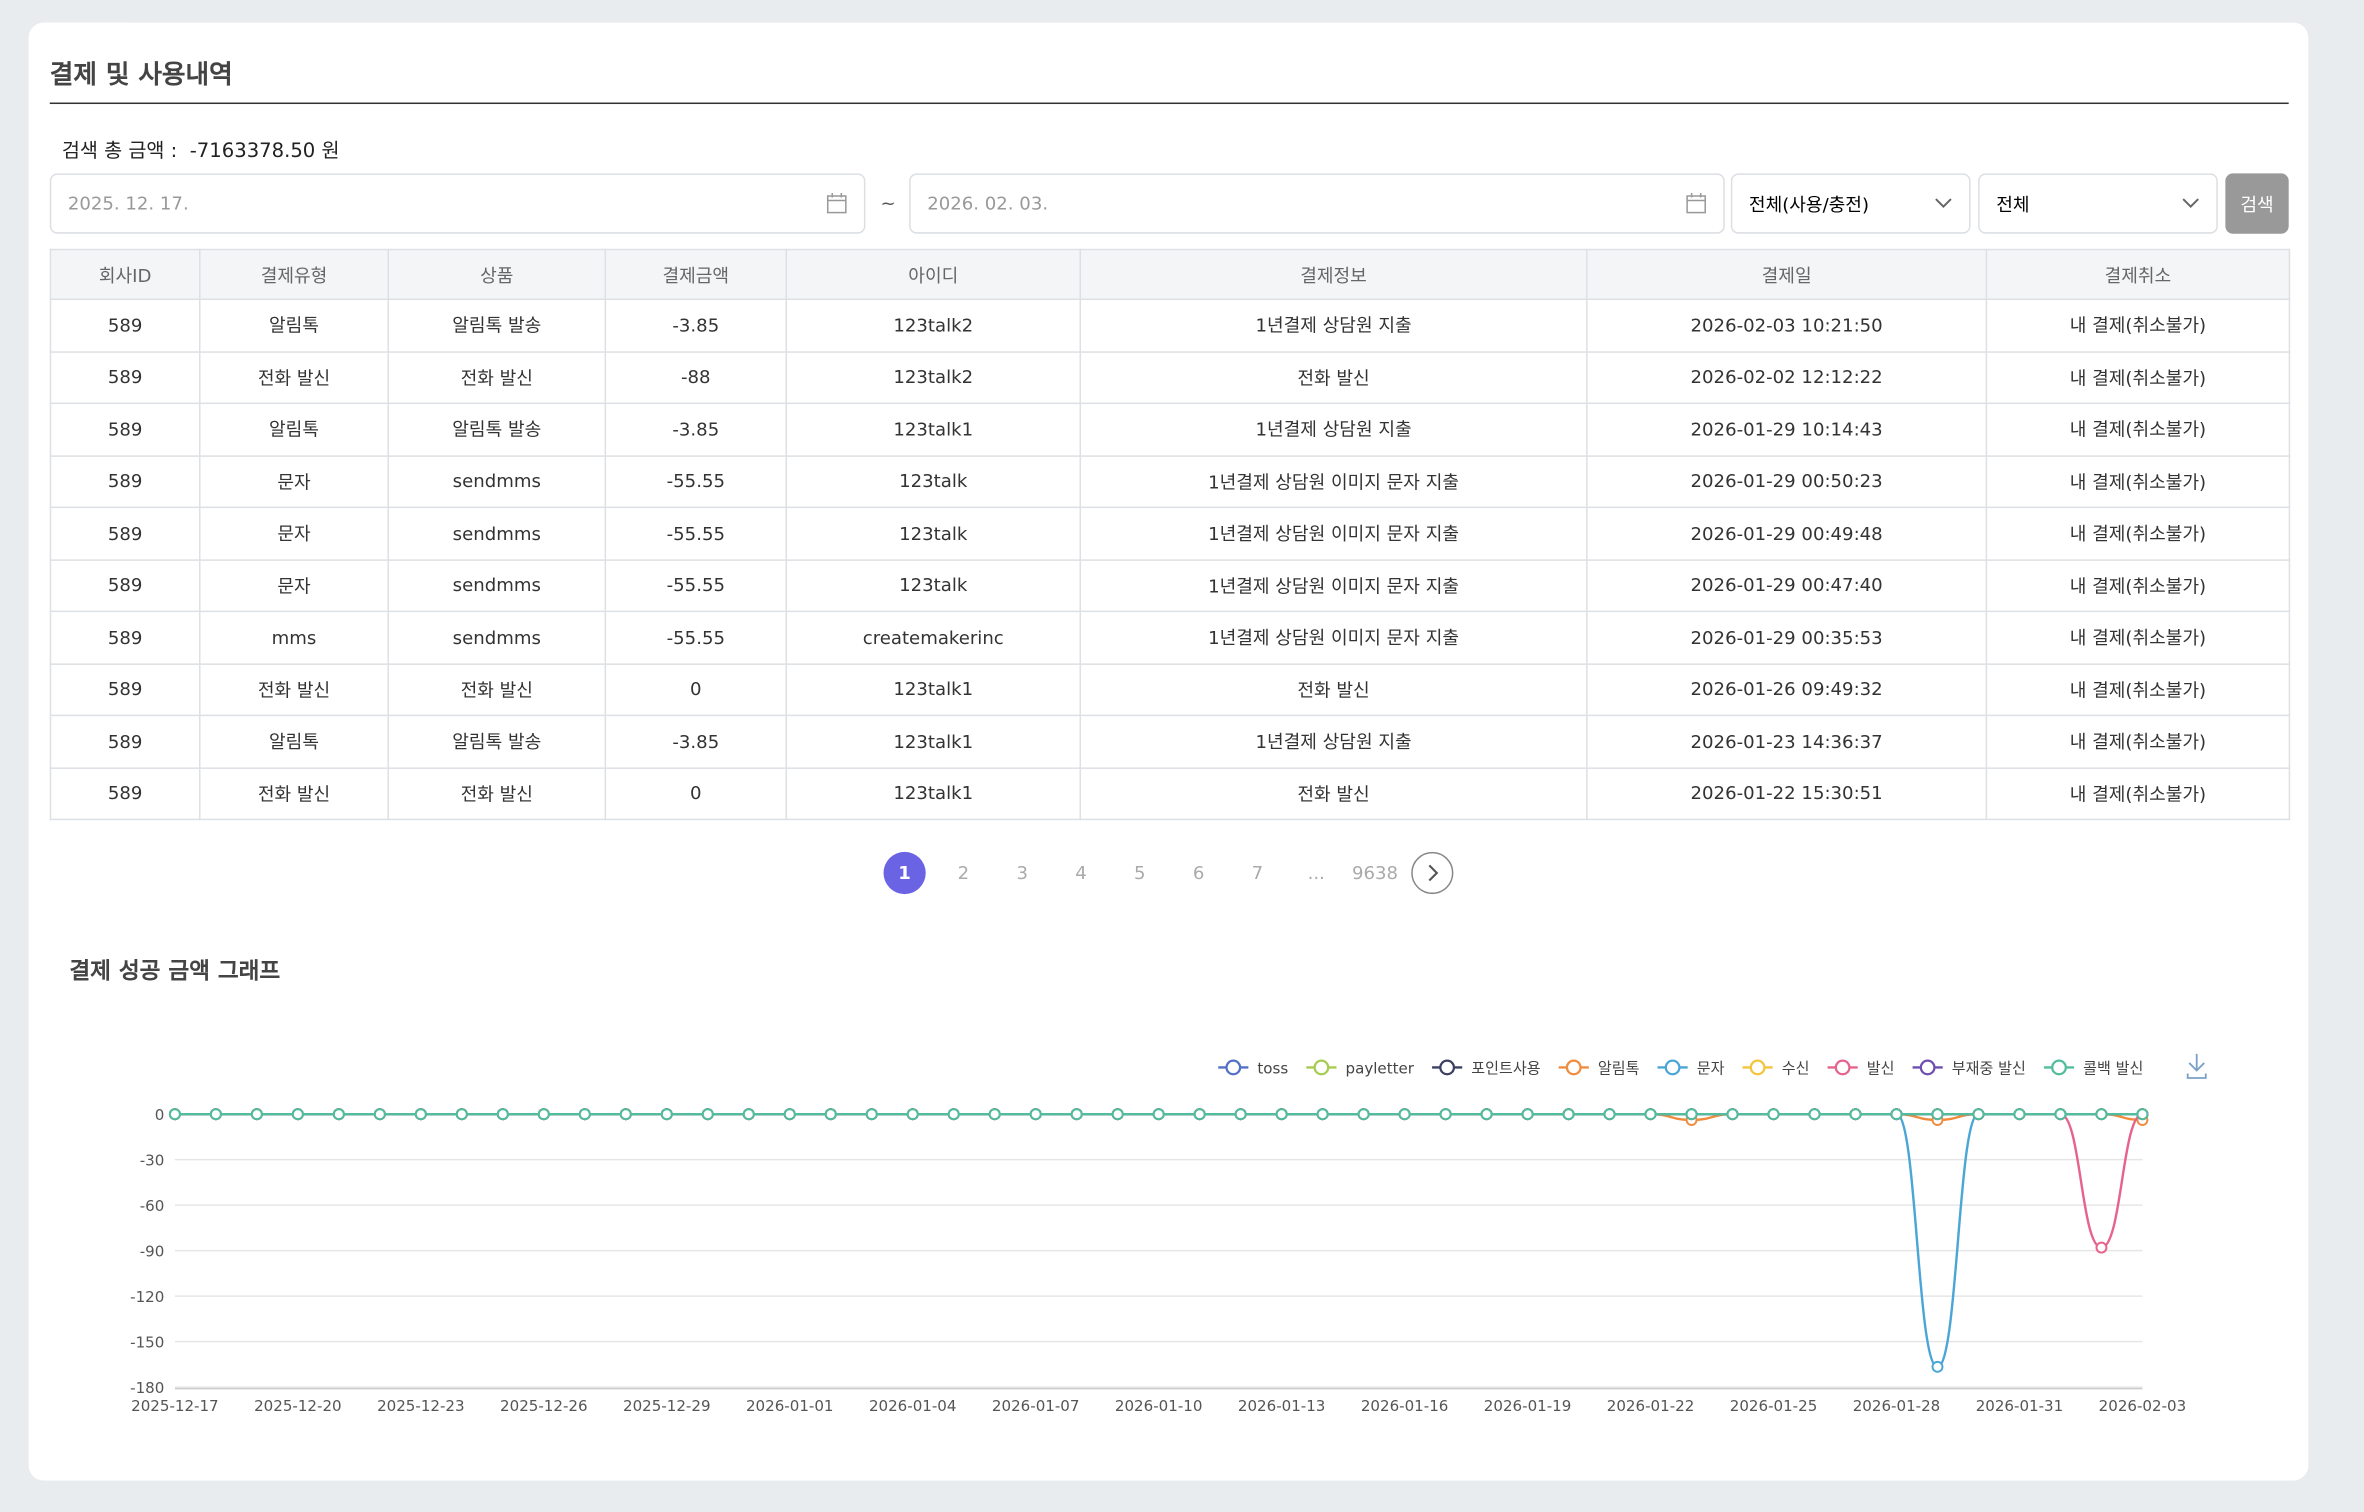  Describe the element at coordinates (147, 1297) in the screenshot. I see `y-tick-label: -120` at that location.